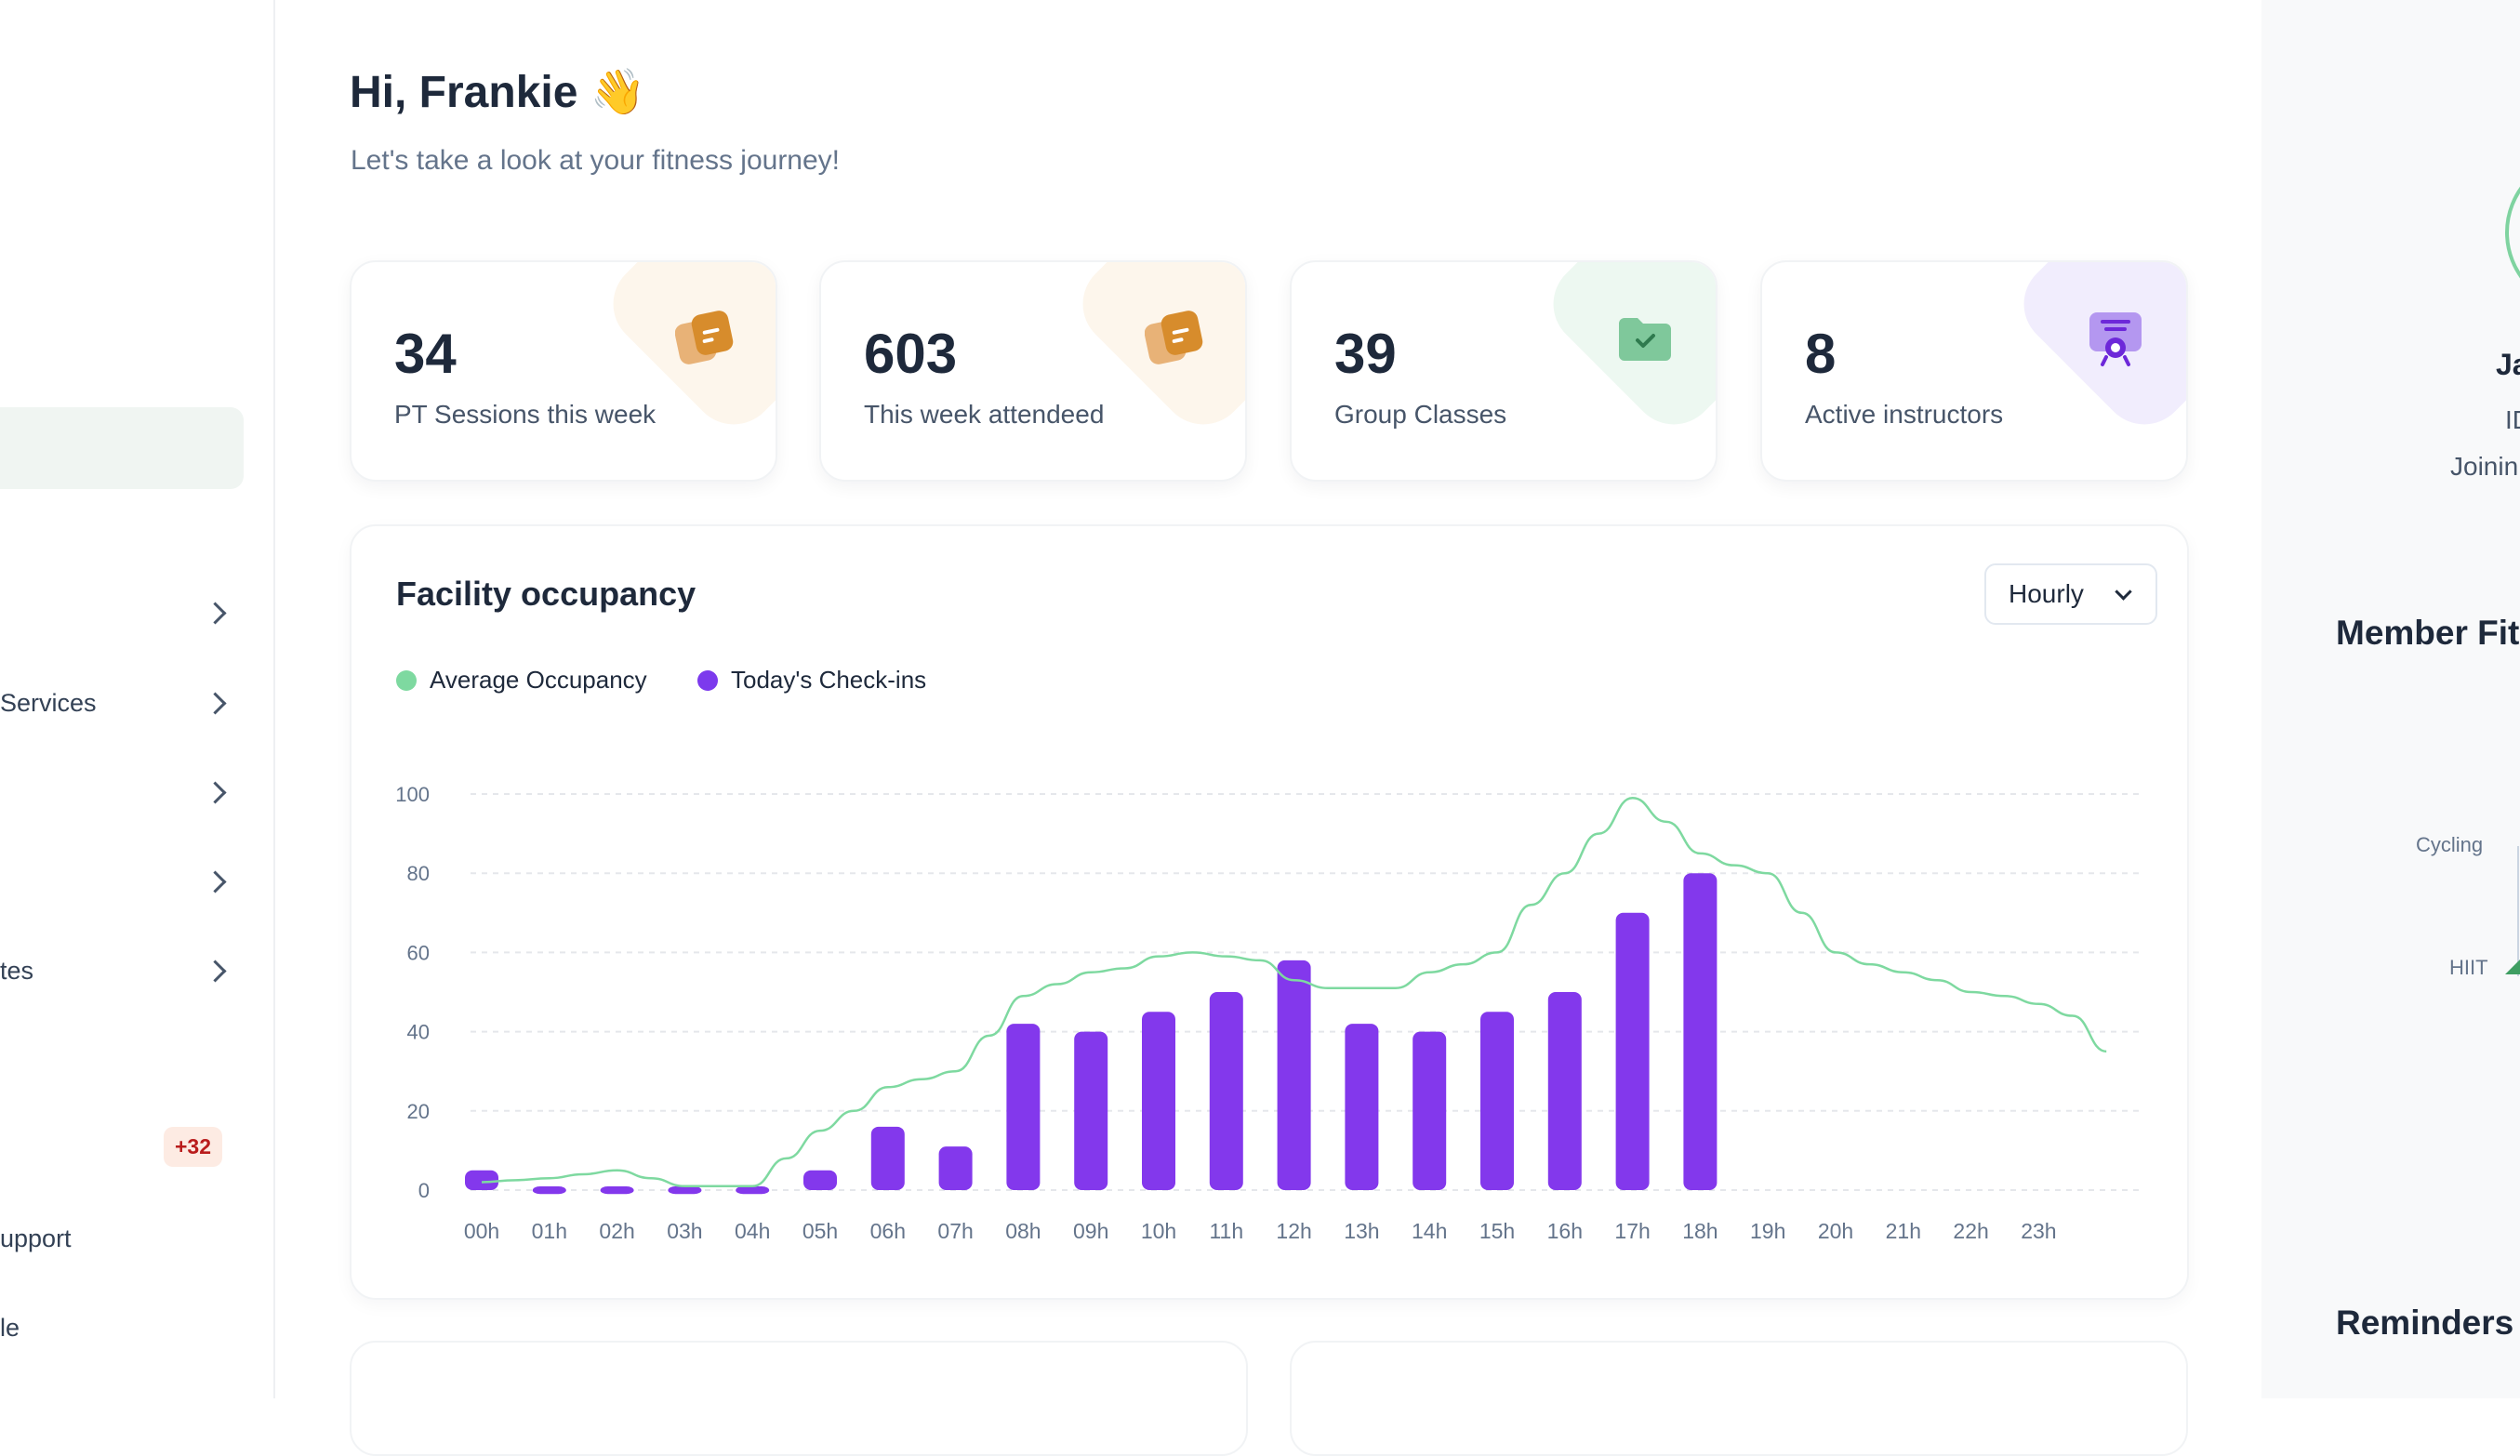  Describe the element at coordinates (2450, 844) in the screenshot. I see `radar-axis-label: Cycling` at that location.